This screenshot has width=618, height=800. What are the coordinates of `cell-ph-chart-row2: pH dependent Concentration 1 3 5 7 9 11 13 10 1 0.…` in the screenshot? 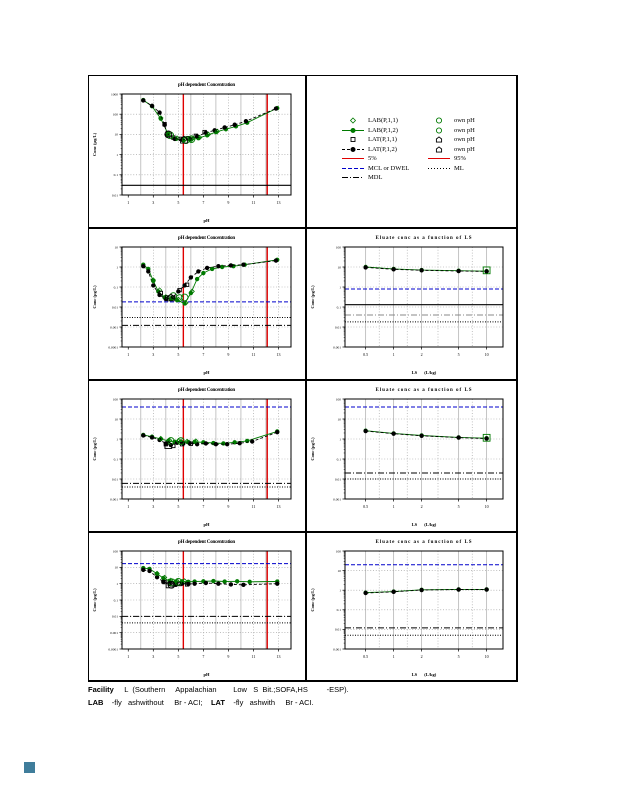 It's located at (197, 304).